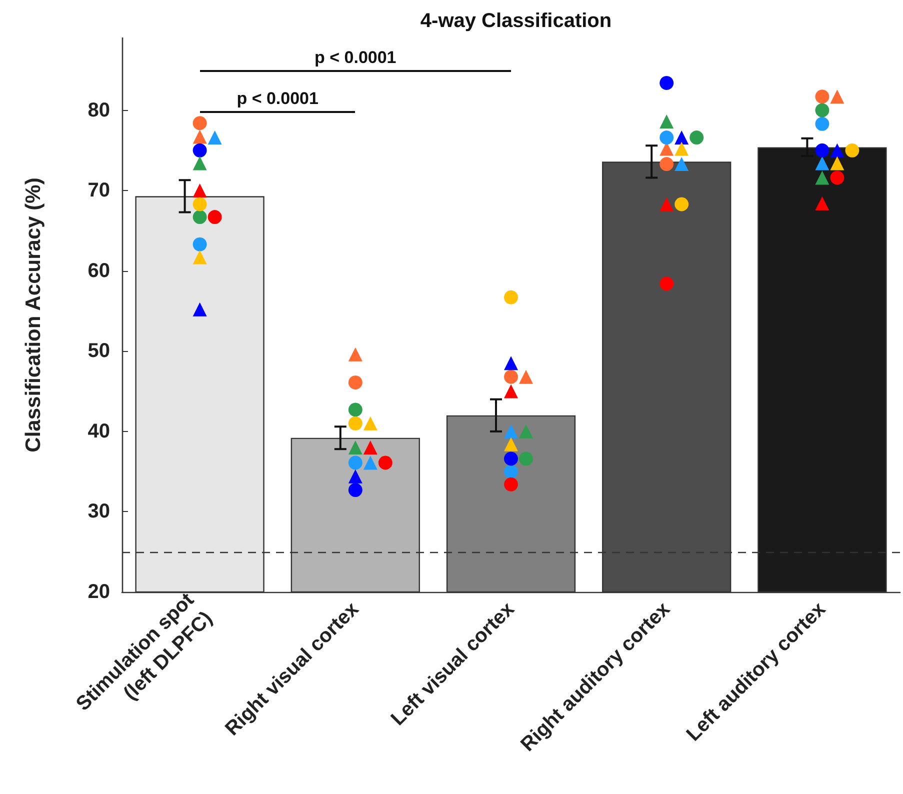  What do you see at coordinates (99, 431) in the screenshot?
I see `y-tick-label: 40` at bounding box center [99, 431].